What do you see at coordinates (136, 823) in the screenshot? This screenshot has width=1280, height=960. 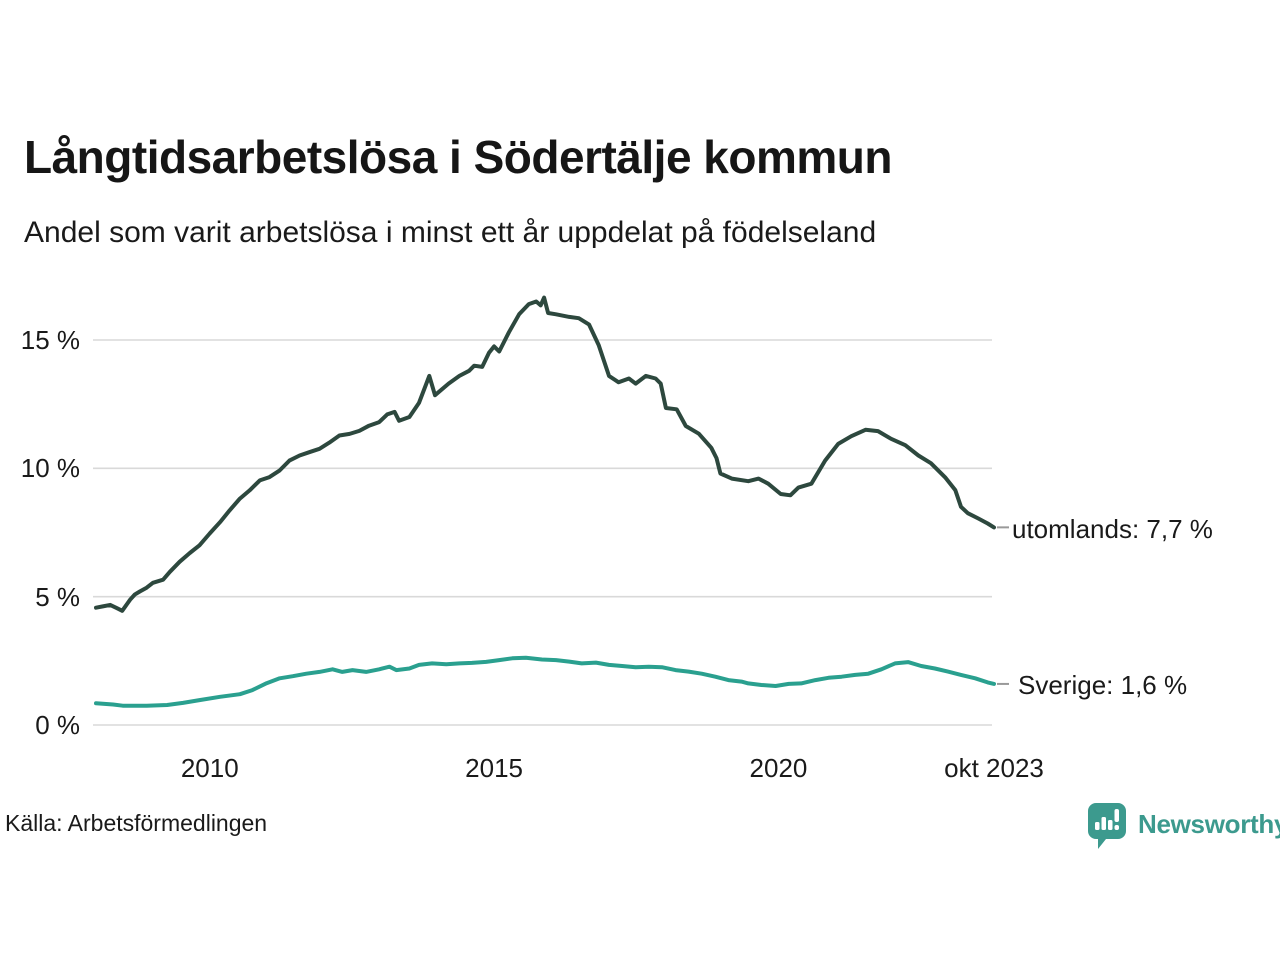 I see `source-note: Källa: Arbetsförmedlingen` at bounding box center [136, 823].